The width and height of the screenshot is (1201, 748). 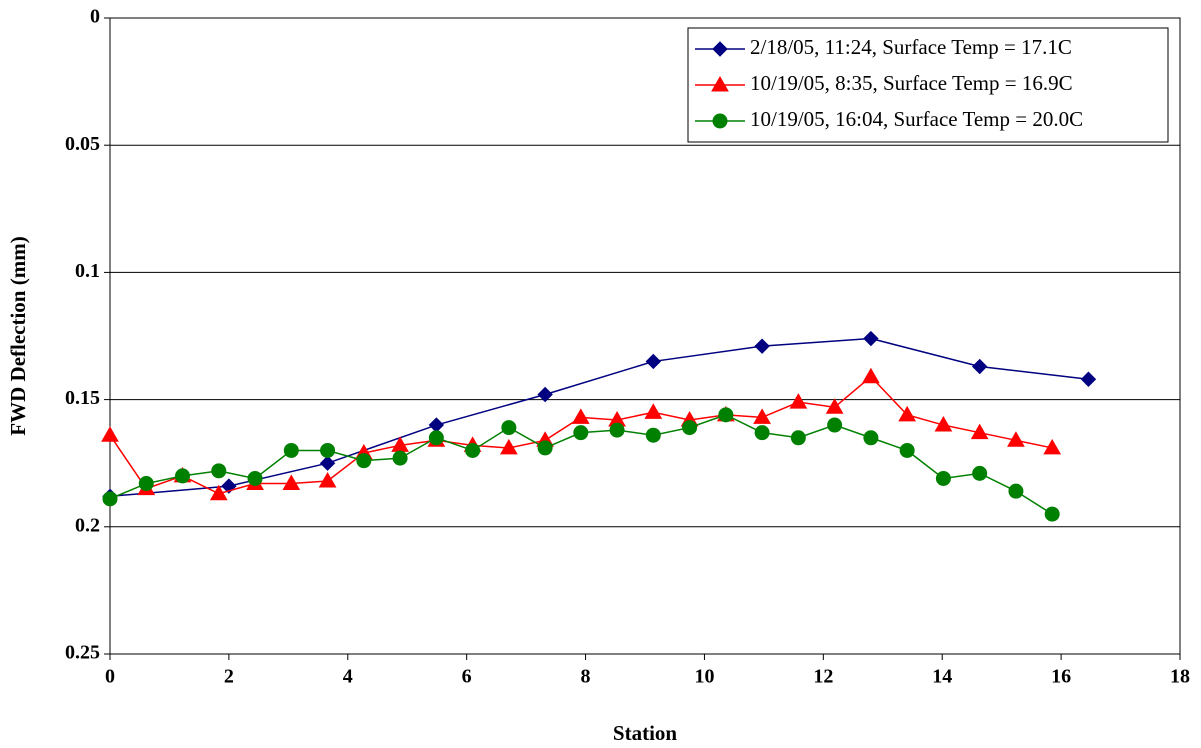 I want to click on x-tick-label: 10, so click(x=704, y=677).